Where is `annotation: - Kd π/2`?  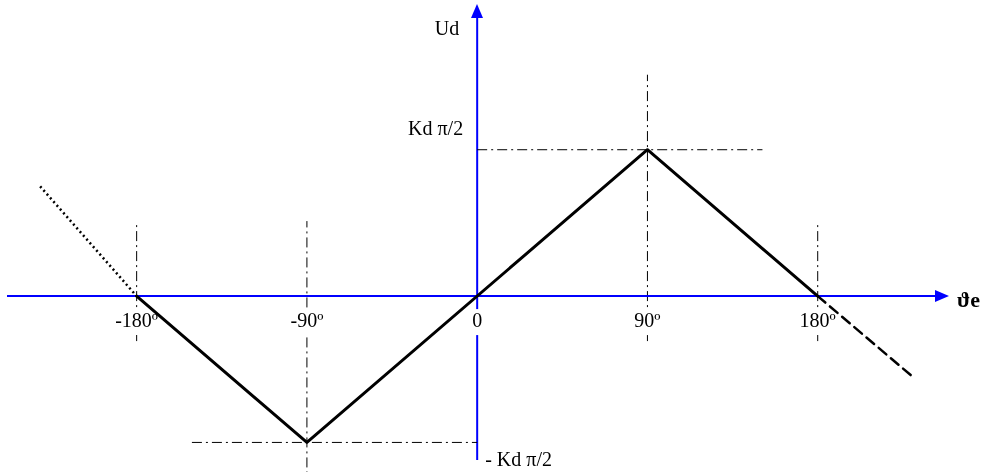
annotation: - Kd π/2 is located at coordinates (518, 458).